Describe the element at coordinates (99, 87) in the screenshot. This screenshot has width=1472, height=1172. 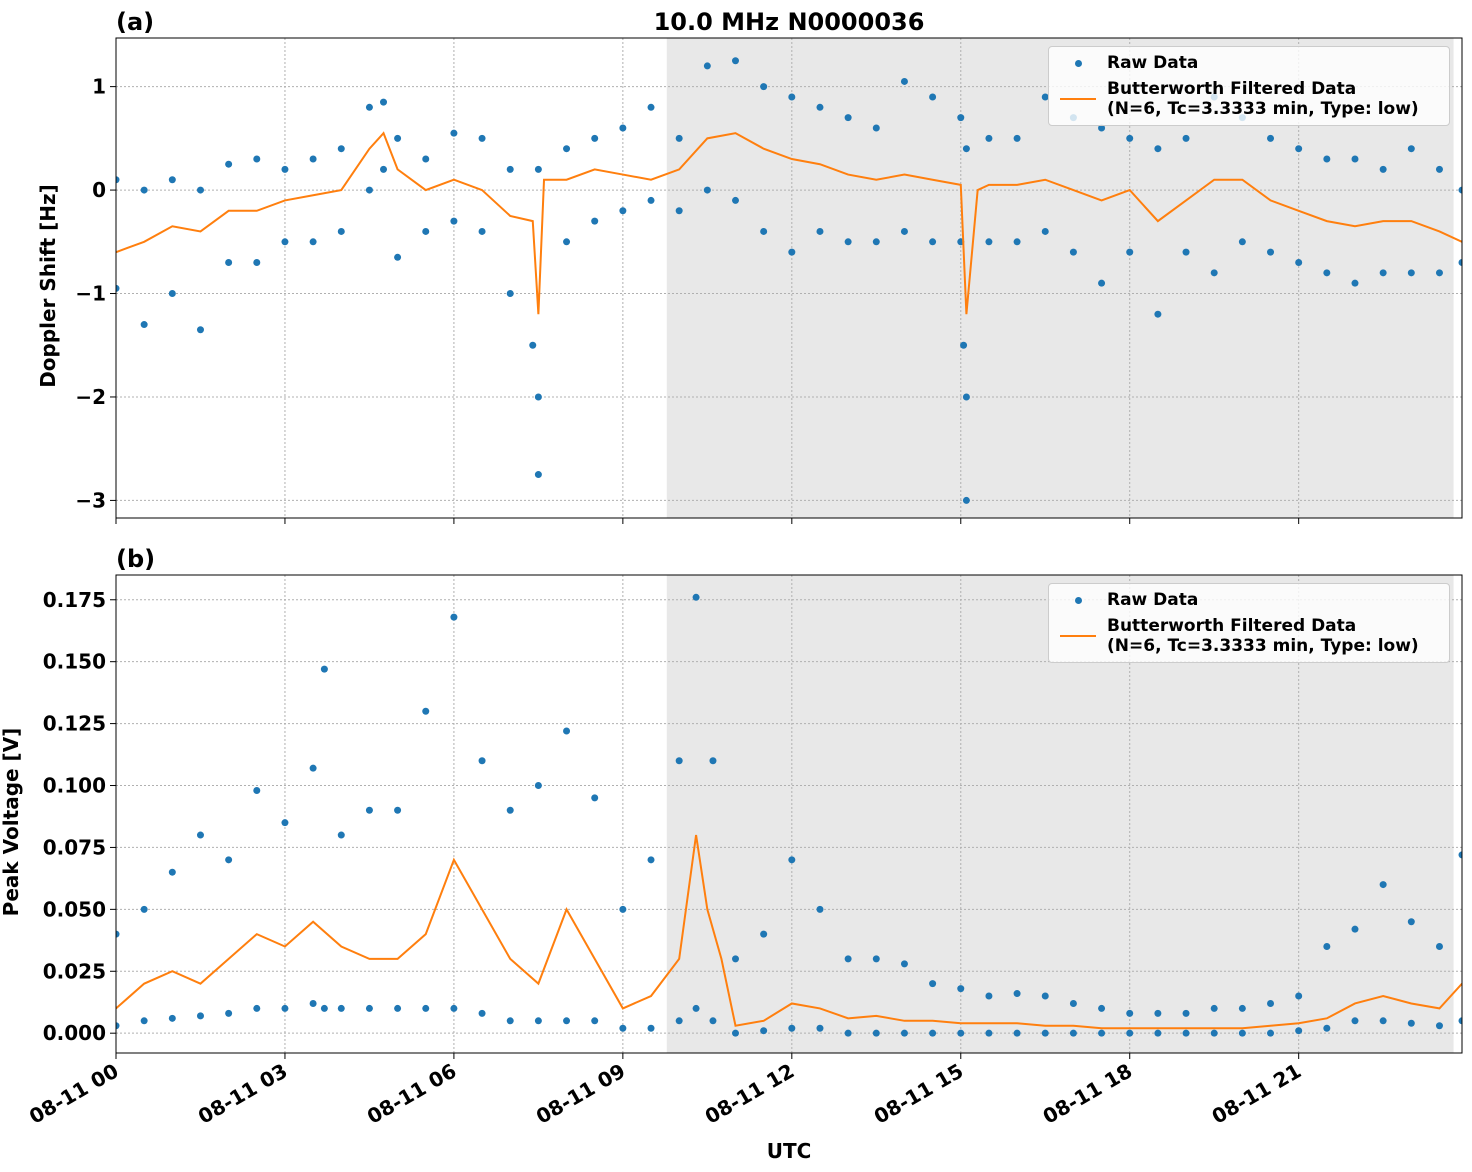
I see `y-tick-label: 1` at that location.